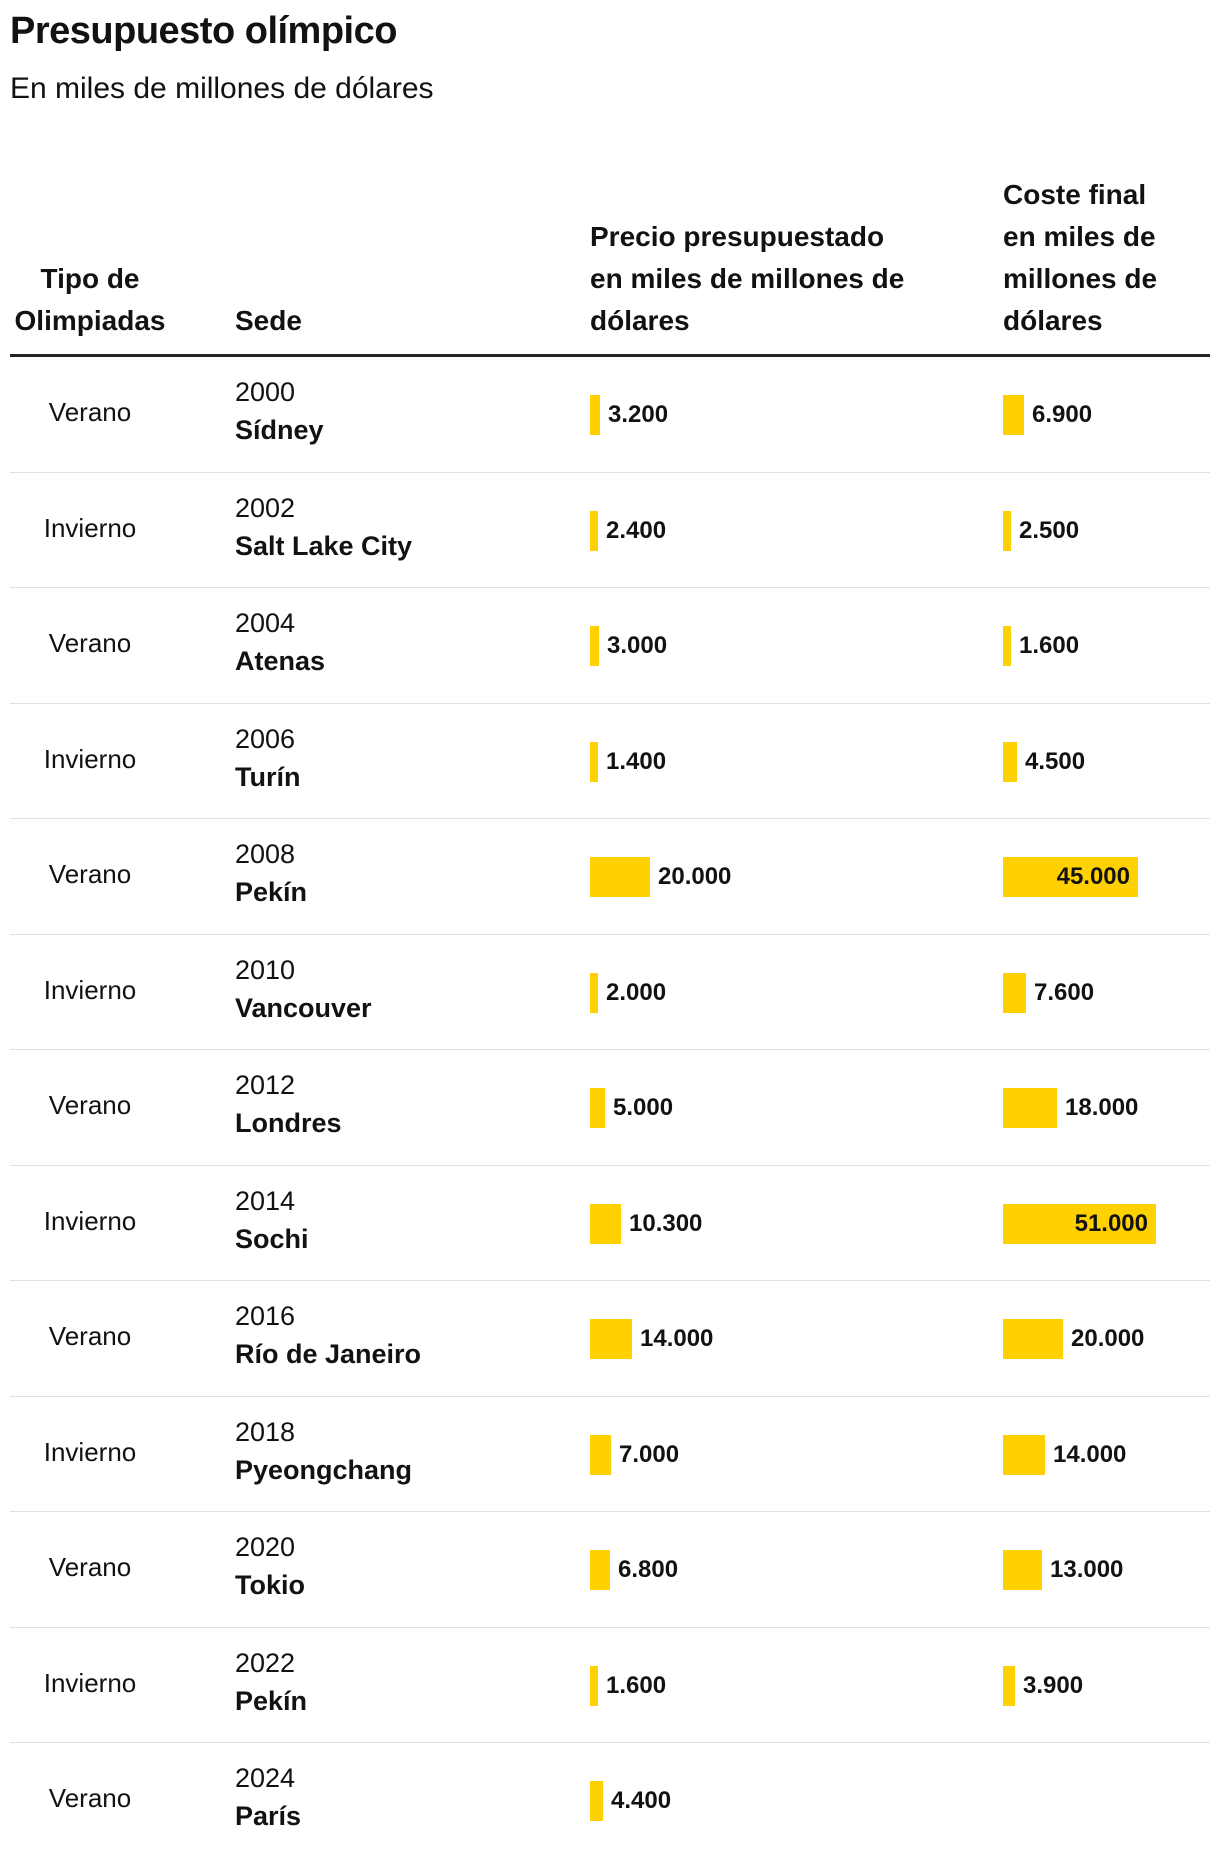 This screenshot has height=1858, width=1220. What do you see at coordinates (1062, 414) in the screenshot?
I see `coste-value-label: 6.900` at bounding box center [1062, 414].